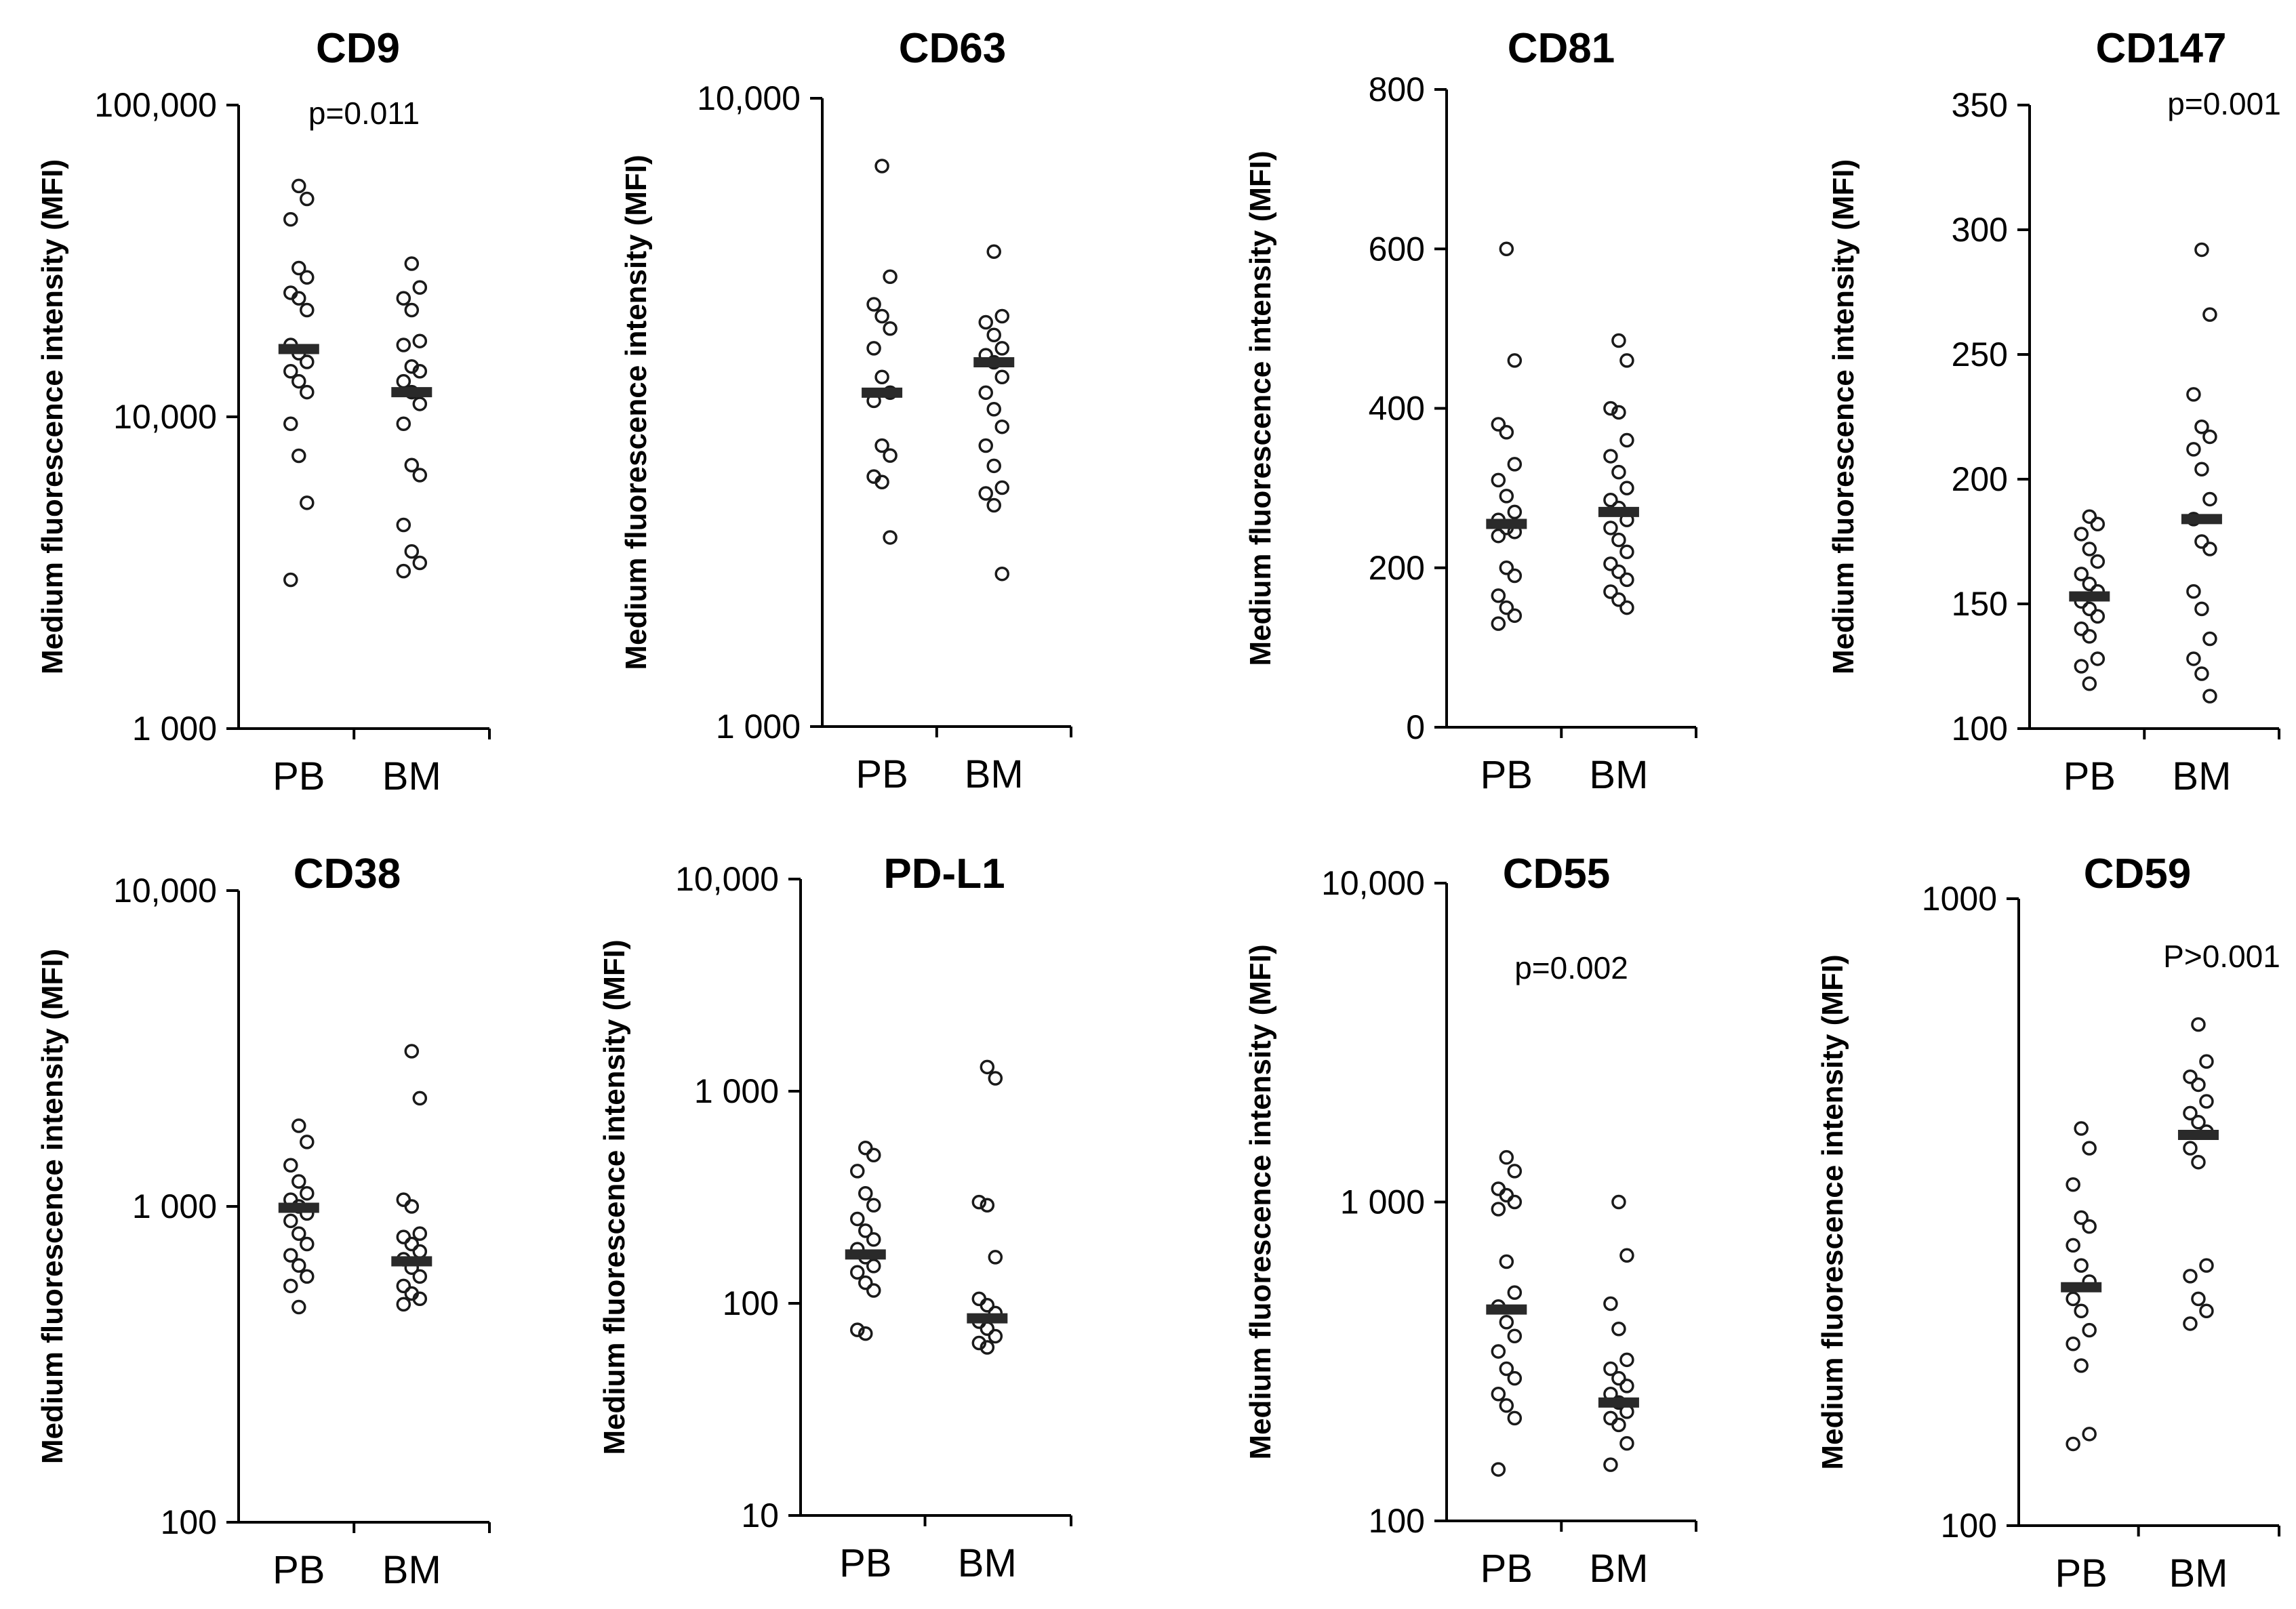  What do you see at coordinates (1561, 48) in the screenshot?
I see `chart-title: CD81` at bounding box center [1561, 48].